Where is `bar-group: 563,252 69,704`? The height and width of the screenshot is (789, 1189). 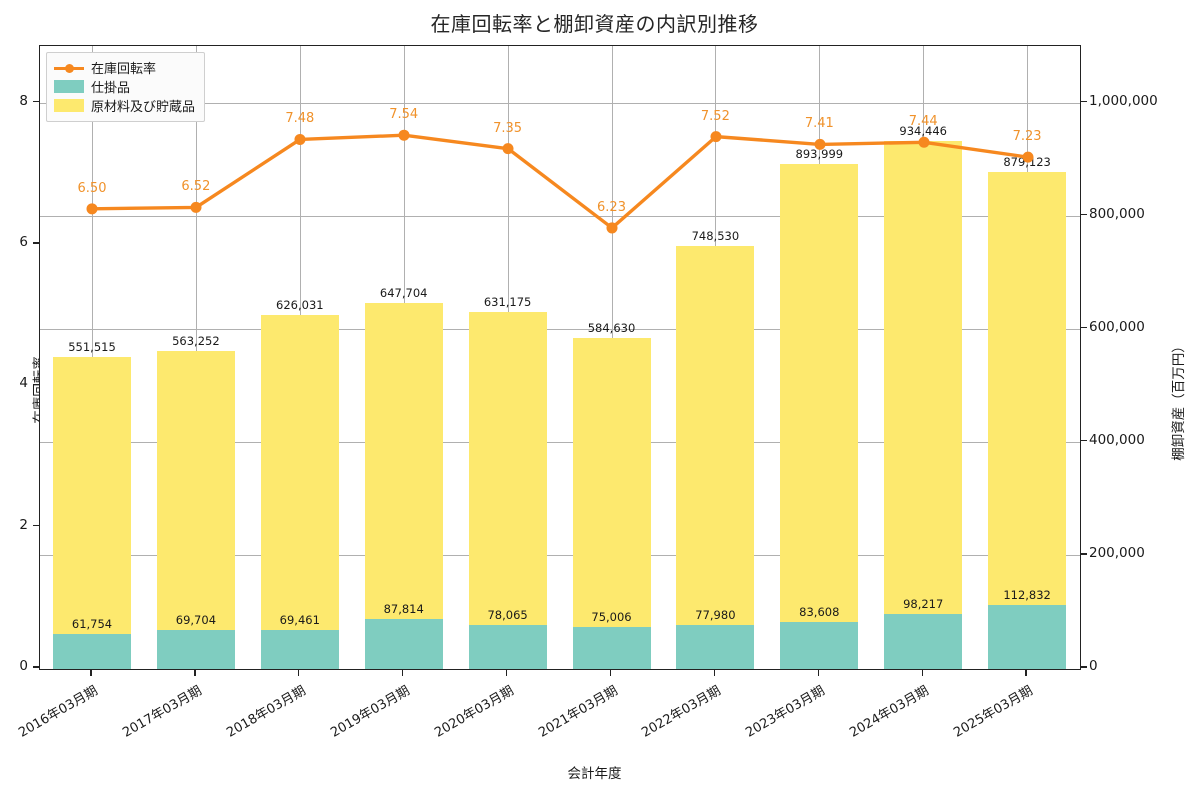
bar-group: 563,252 69,704 is located at coordinates (195, 501).